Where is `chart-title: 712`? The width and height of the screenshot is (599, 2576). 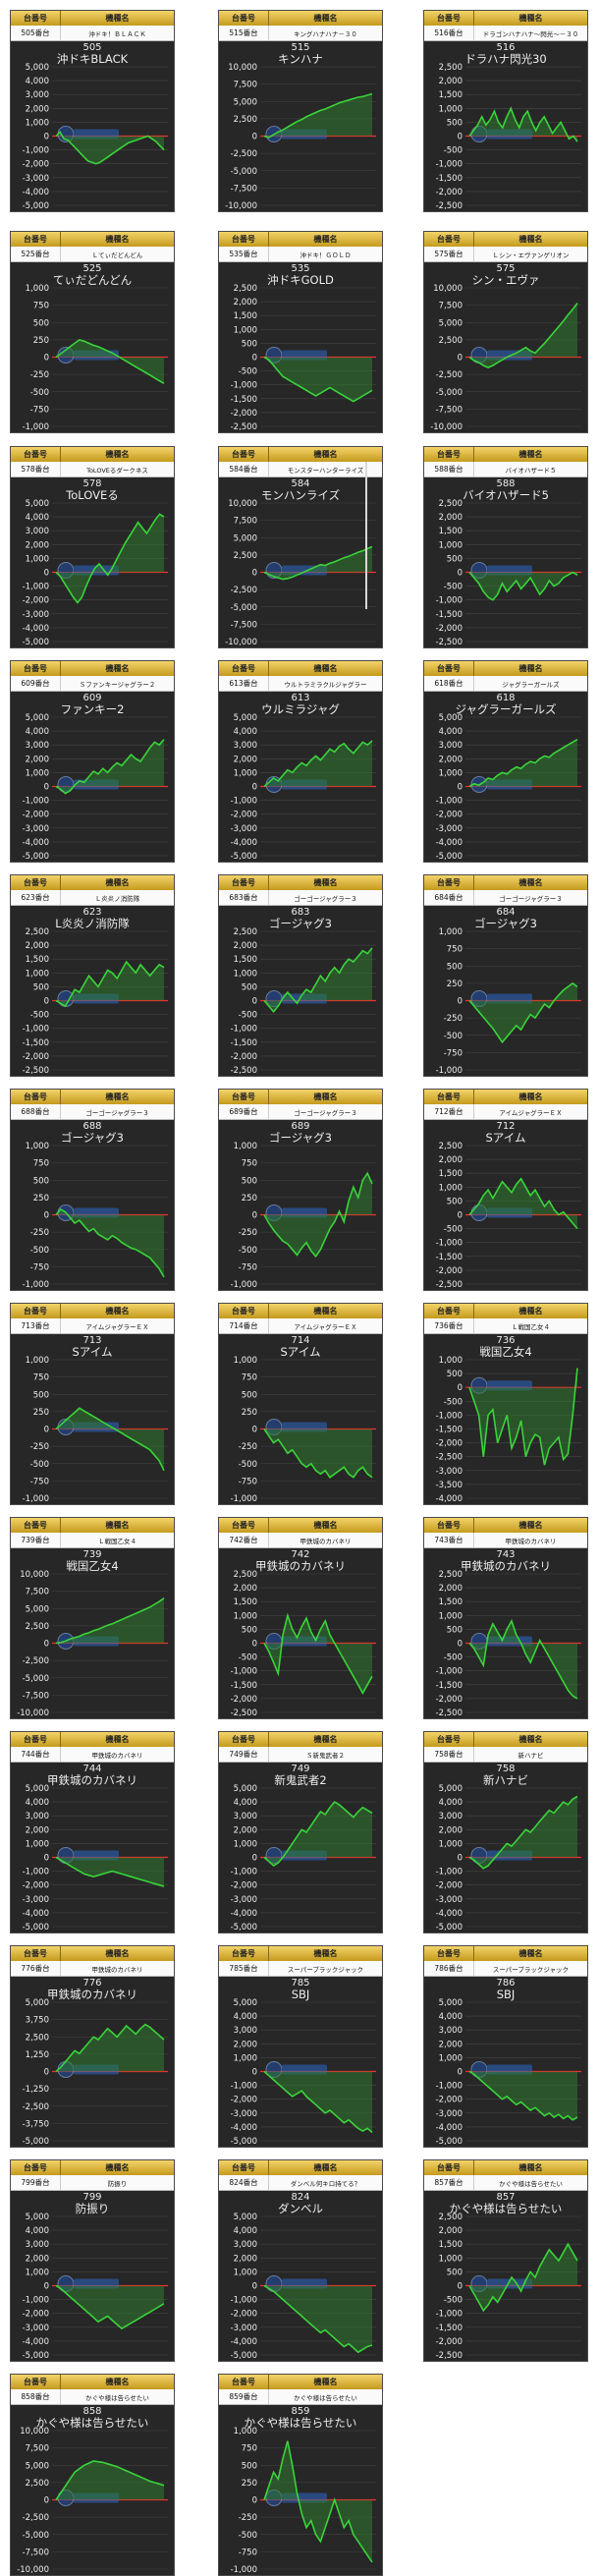 chart-title: 712 is located at coordinates (505, 1126).